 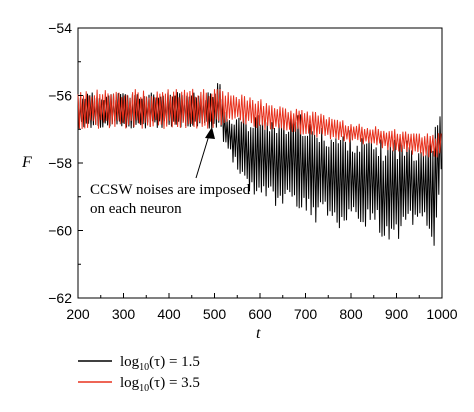 What do you see at coordinates (160, 363) in the screenshot?
I see `legend-label-black: log10(τ) = 1.5` at bounding box center [160, 363].